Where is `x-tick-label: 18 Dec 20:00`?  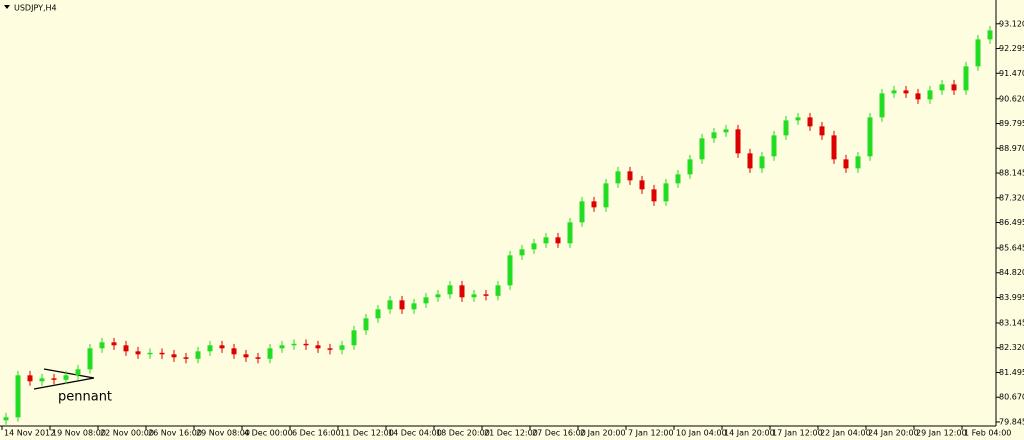
x-tick-label: 18 Dec 20:00 is located at coordinates (463, 433).